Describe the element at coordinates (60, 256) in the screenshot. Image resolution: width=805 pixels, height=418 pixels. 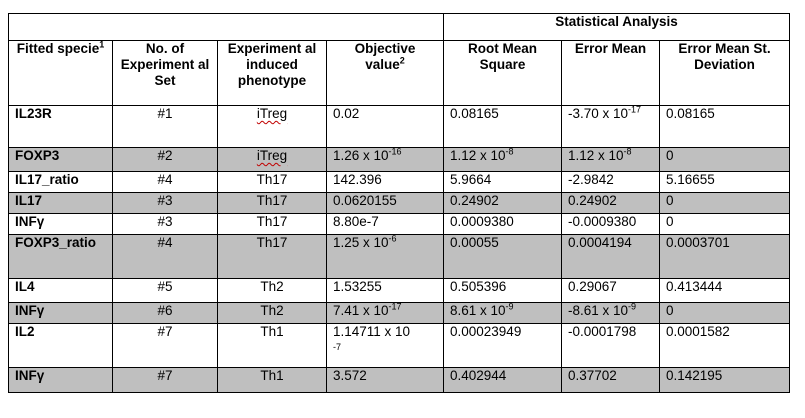
I see `cell-specie: FOXP3_ratio` at that location.